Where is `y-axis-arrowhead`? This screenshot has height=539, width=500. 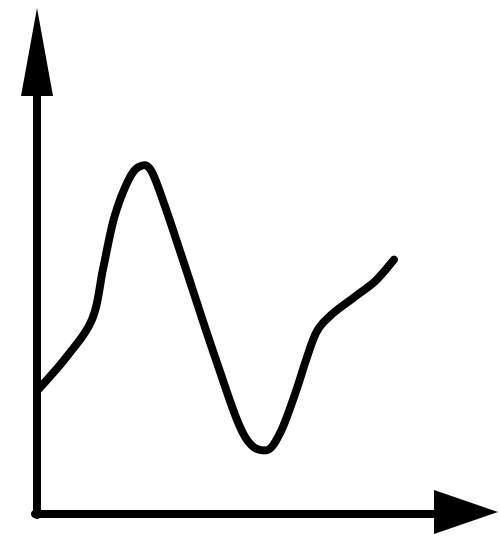
y-axis-arrowhead is located at coordinates (37, 52).